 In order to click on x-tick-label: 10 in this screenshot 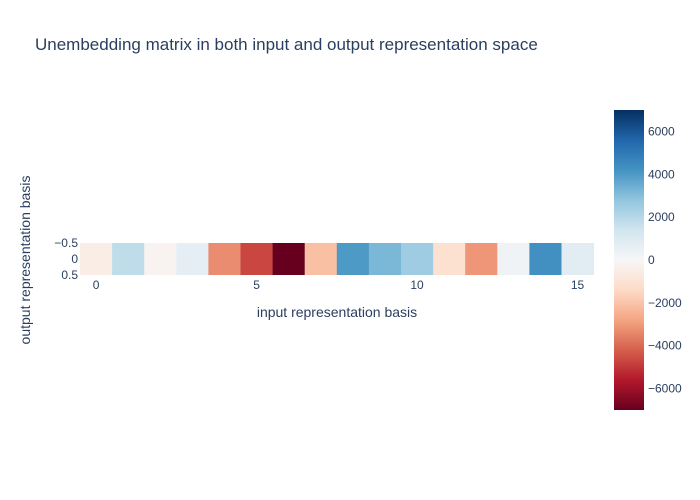, I will do `click(417, 285)`.